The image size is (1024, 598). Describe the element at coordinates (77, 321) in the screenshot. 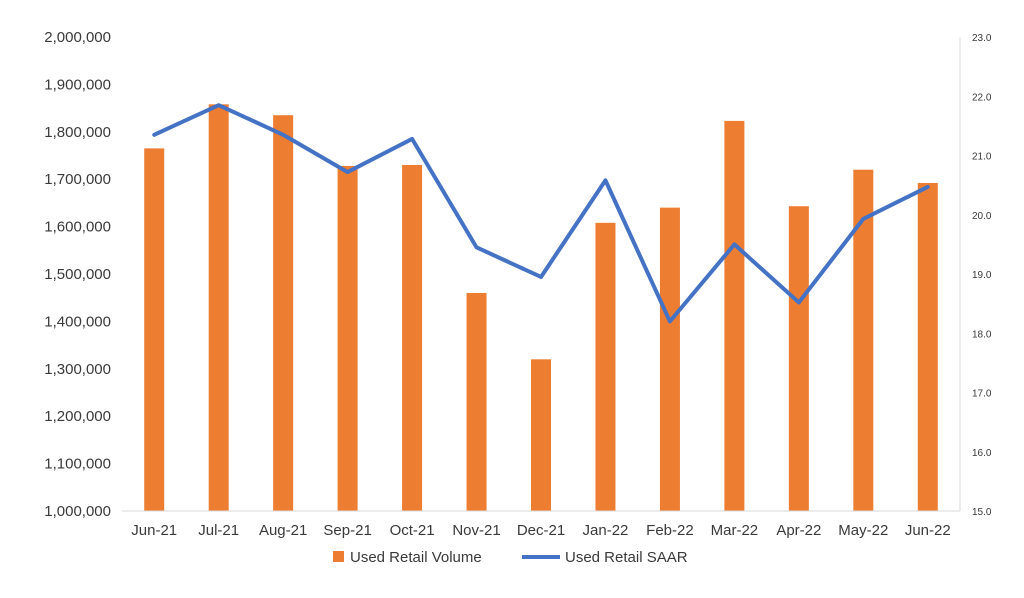

I see `left-tick-label: 1,400,000` at that location.